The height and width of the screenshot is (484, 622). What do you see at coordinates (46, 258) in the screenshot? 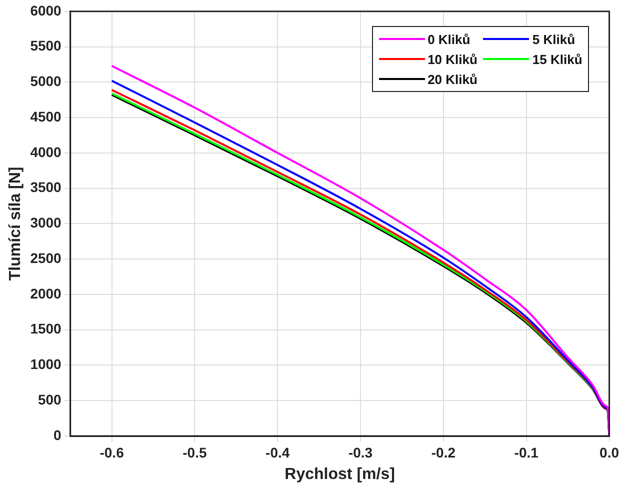
I see `y-tick-label: 2500` at bounding box center [46, 258].